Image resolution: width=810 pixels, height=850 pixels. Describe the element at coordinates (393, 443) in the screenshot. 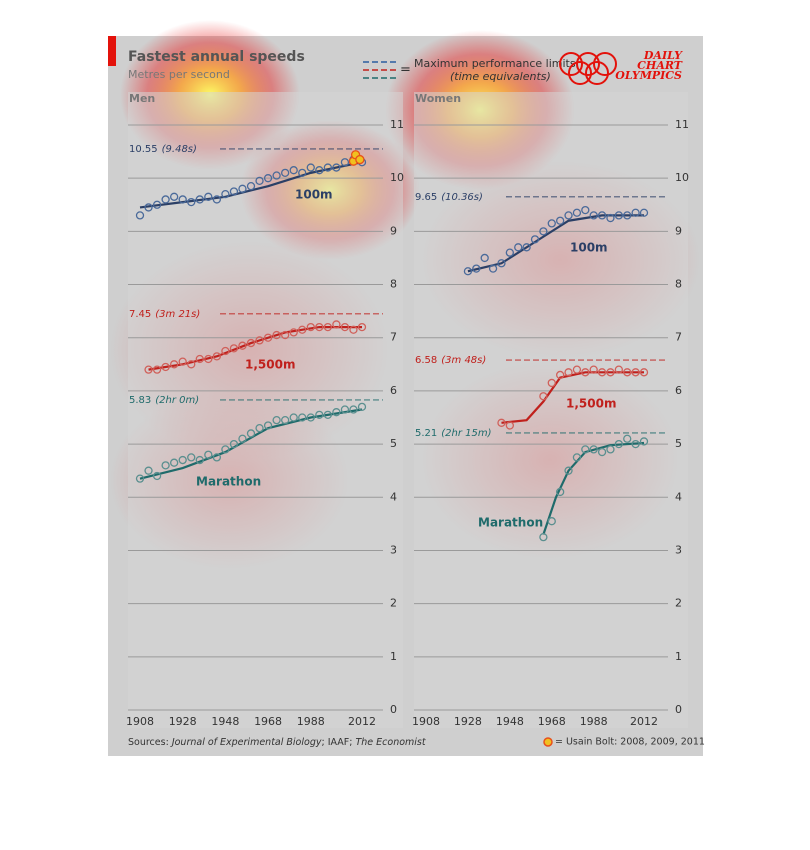

I see `y-tick-label: 5` at that location.